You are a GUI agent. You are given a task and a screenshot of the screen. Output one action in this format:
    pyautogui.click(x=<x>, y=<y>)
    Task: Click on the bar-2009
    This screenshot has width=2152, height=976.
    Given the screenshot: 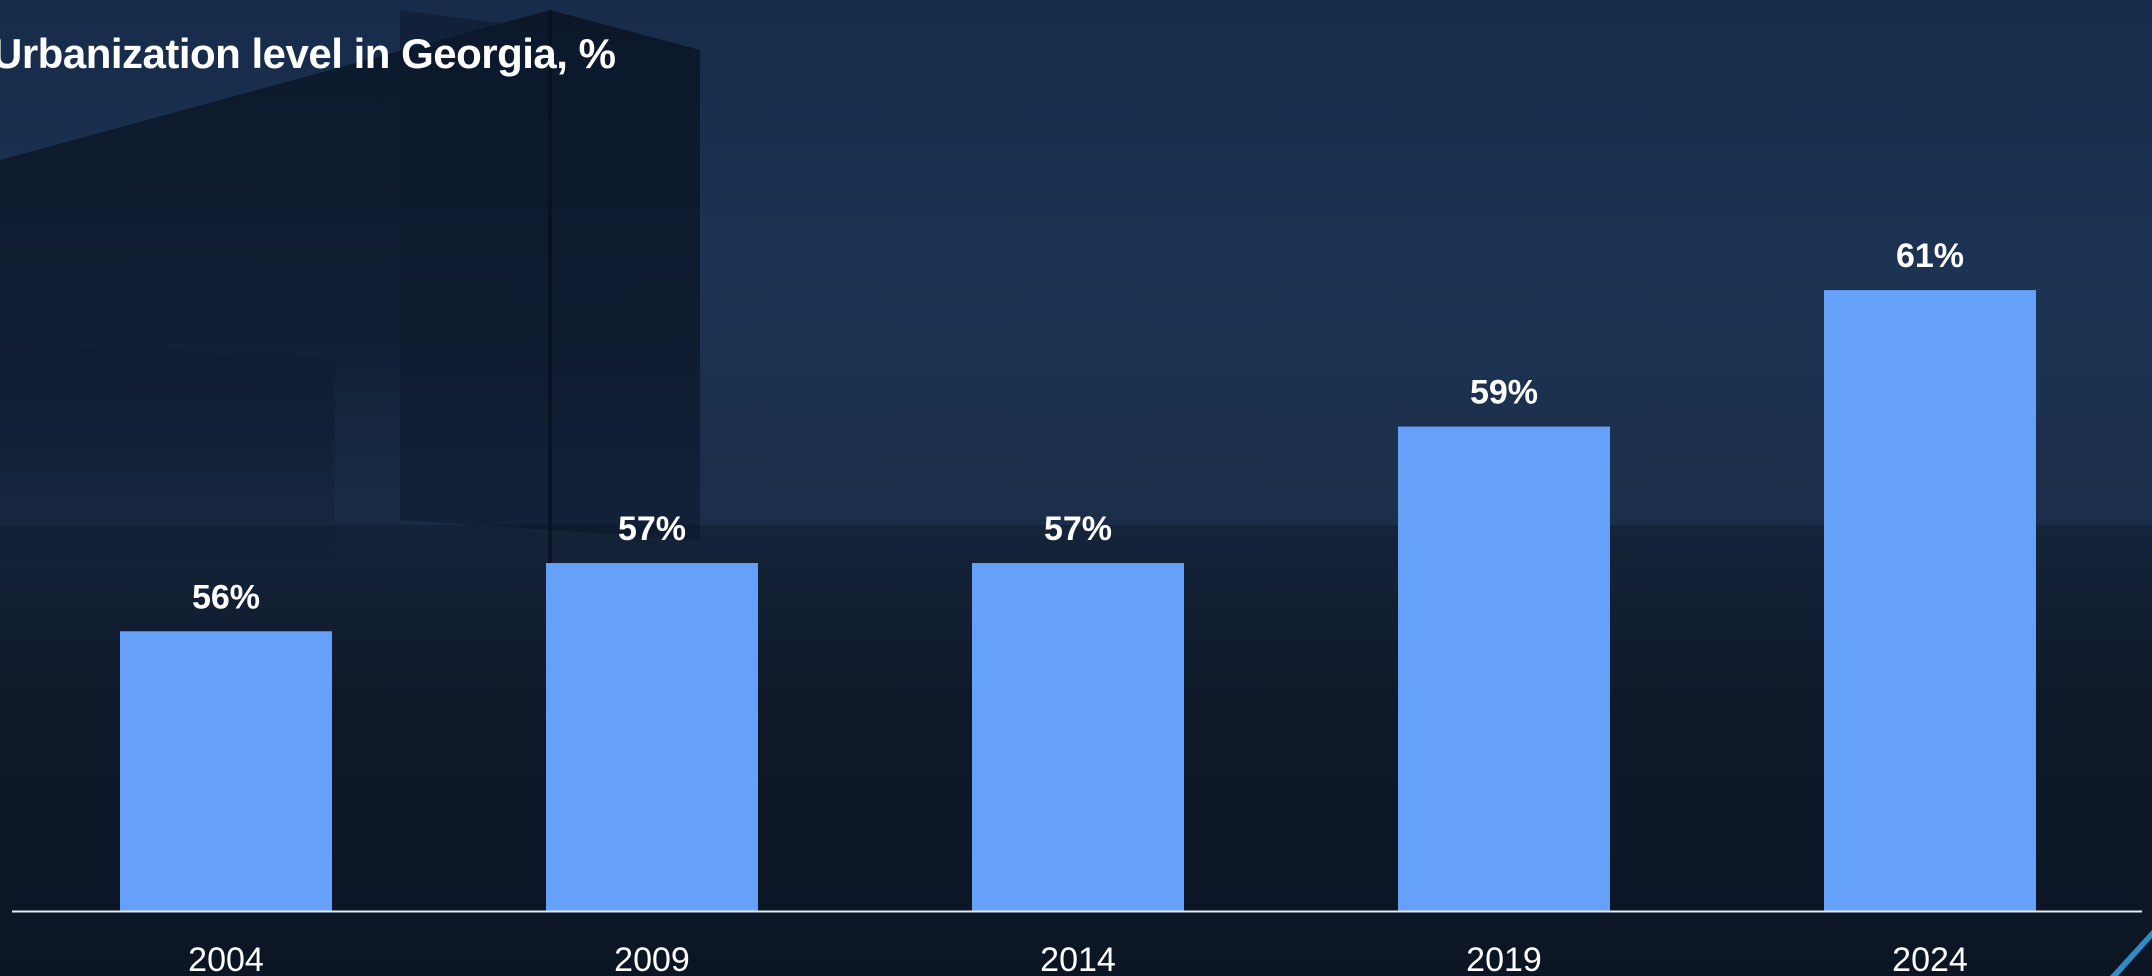 What is the action you would take?
    pyautogui.click(x=652, y=737)
    